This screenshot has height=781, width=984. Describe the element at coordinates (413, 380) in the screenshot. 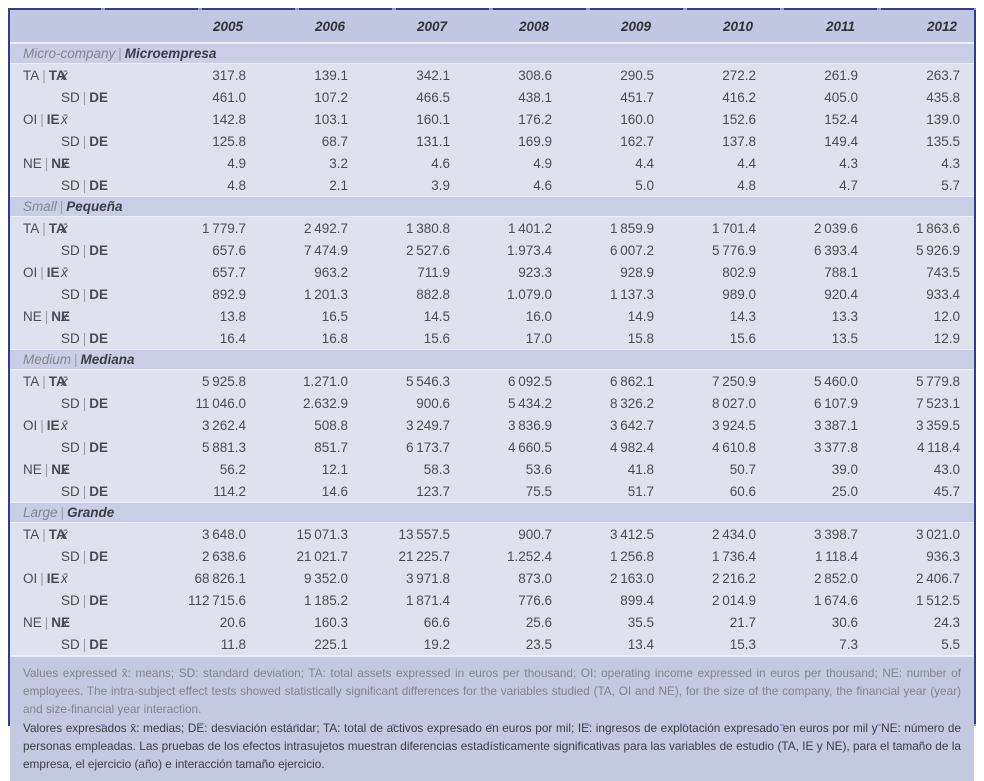

I see `value-cell: 5 546.3` at that location.